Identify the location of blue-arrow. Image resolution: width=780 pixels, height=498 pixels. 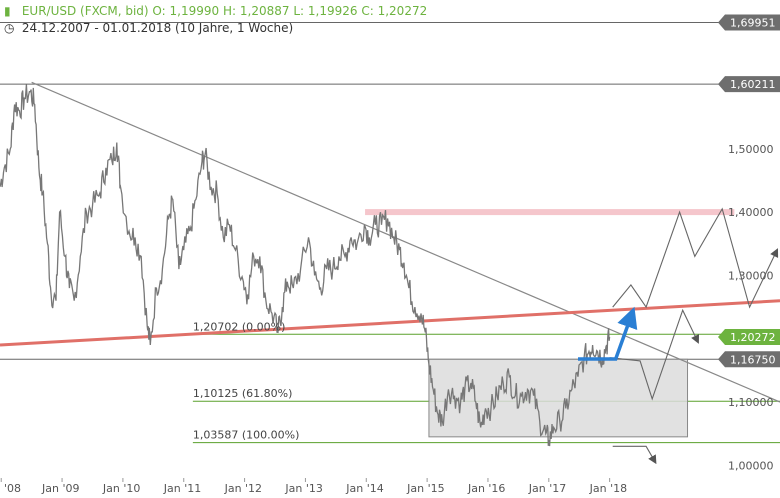
(608, 333).